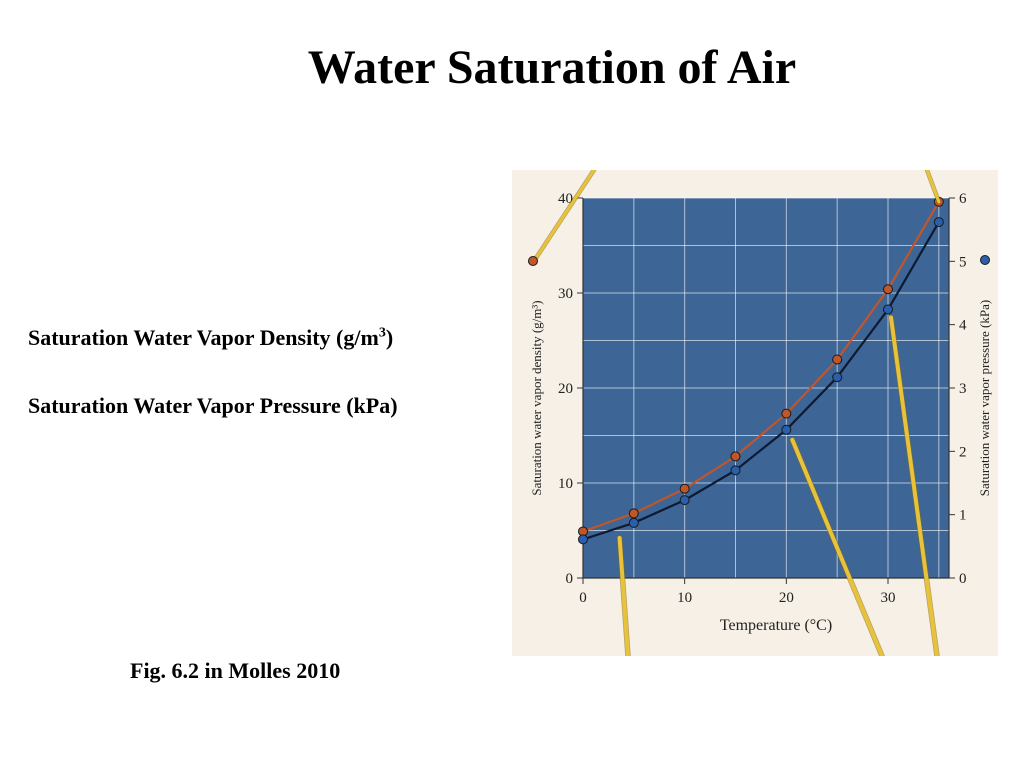  What do you see at coordinates (963, 389) in the screenshot?
I see `y-right-tick-label: 3` at bounding box center [963, 389].